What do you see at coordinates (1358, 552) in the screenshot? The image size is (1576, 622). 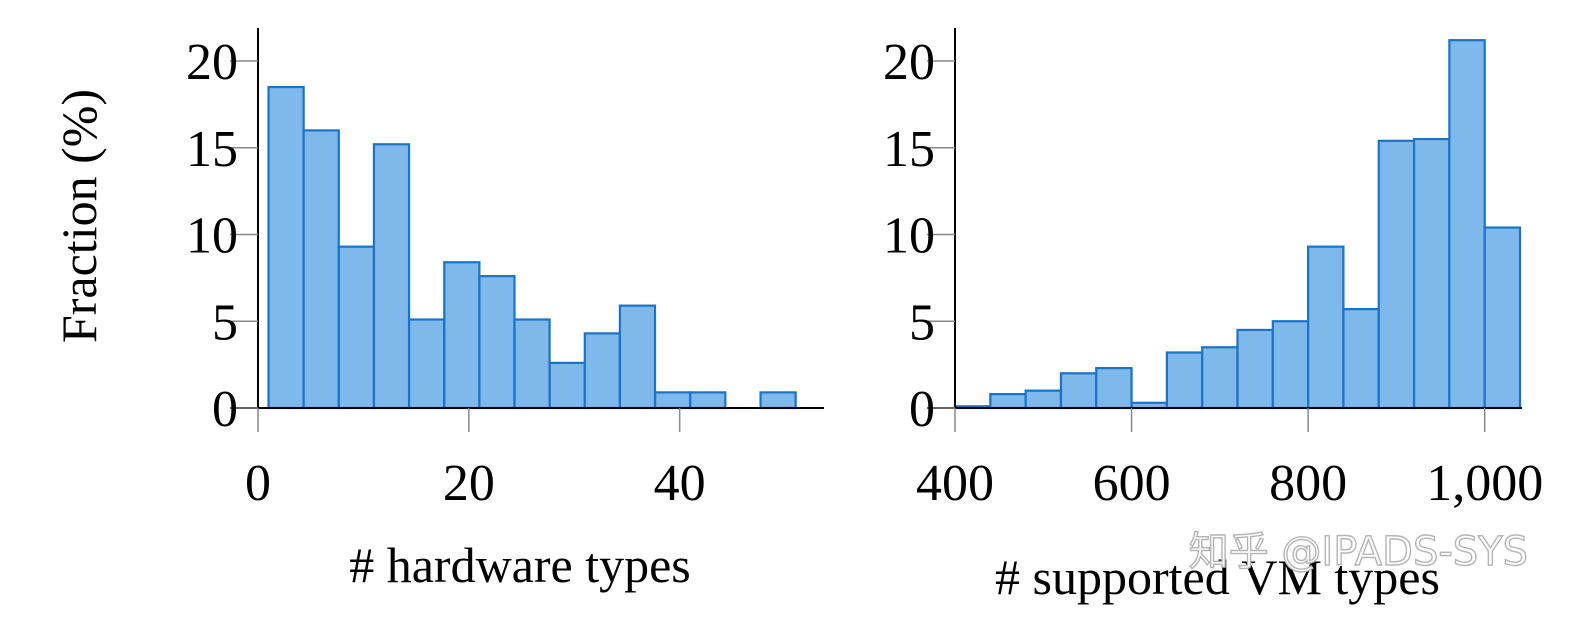 I see `watermark: 知乎 @IPADS-SYS` at bounding box center [1358, 552].